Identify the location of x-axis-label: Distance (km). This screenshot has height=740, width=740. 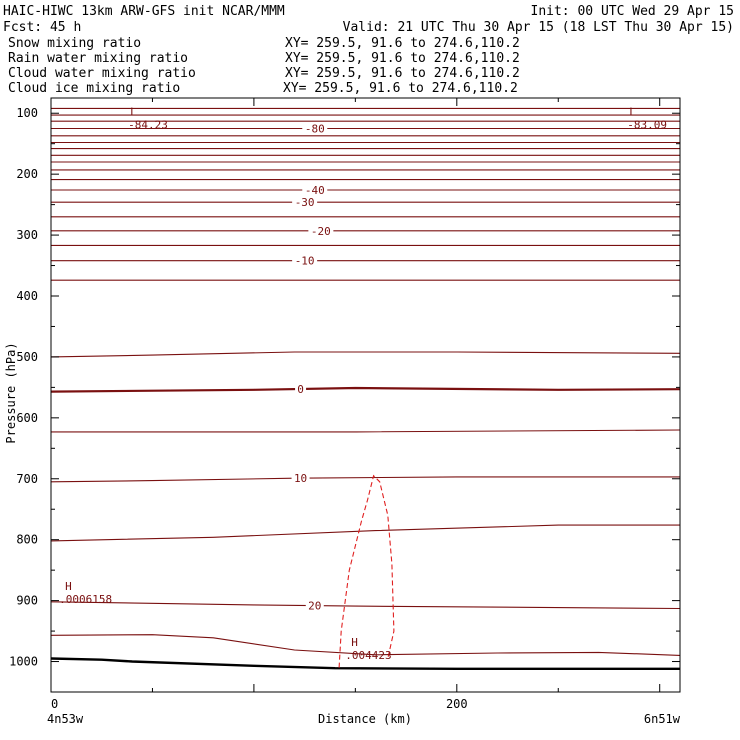
(365, 719).